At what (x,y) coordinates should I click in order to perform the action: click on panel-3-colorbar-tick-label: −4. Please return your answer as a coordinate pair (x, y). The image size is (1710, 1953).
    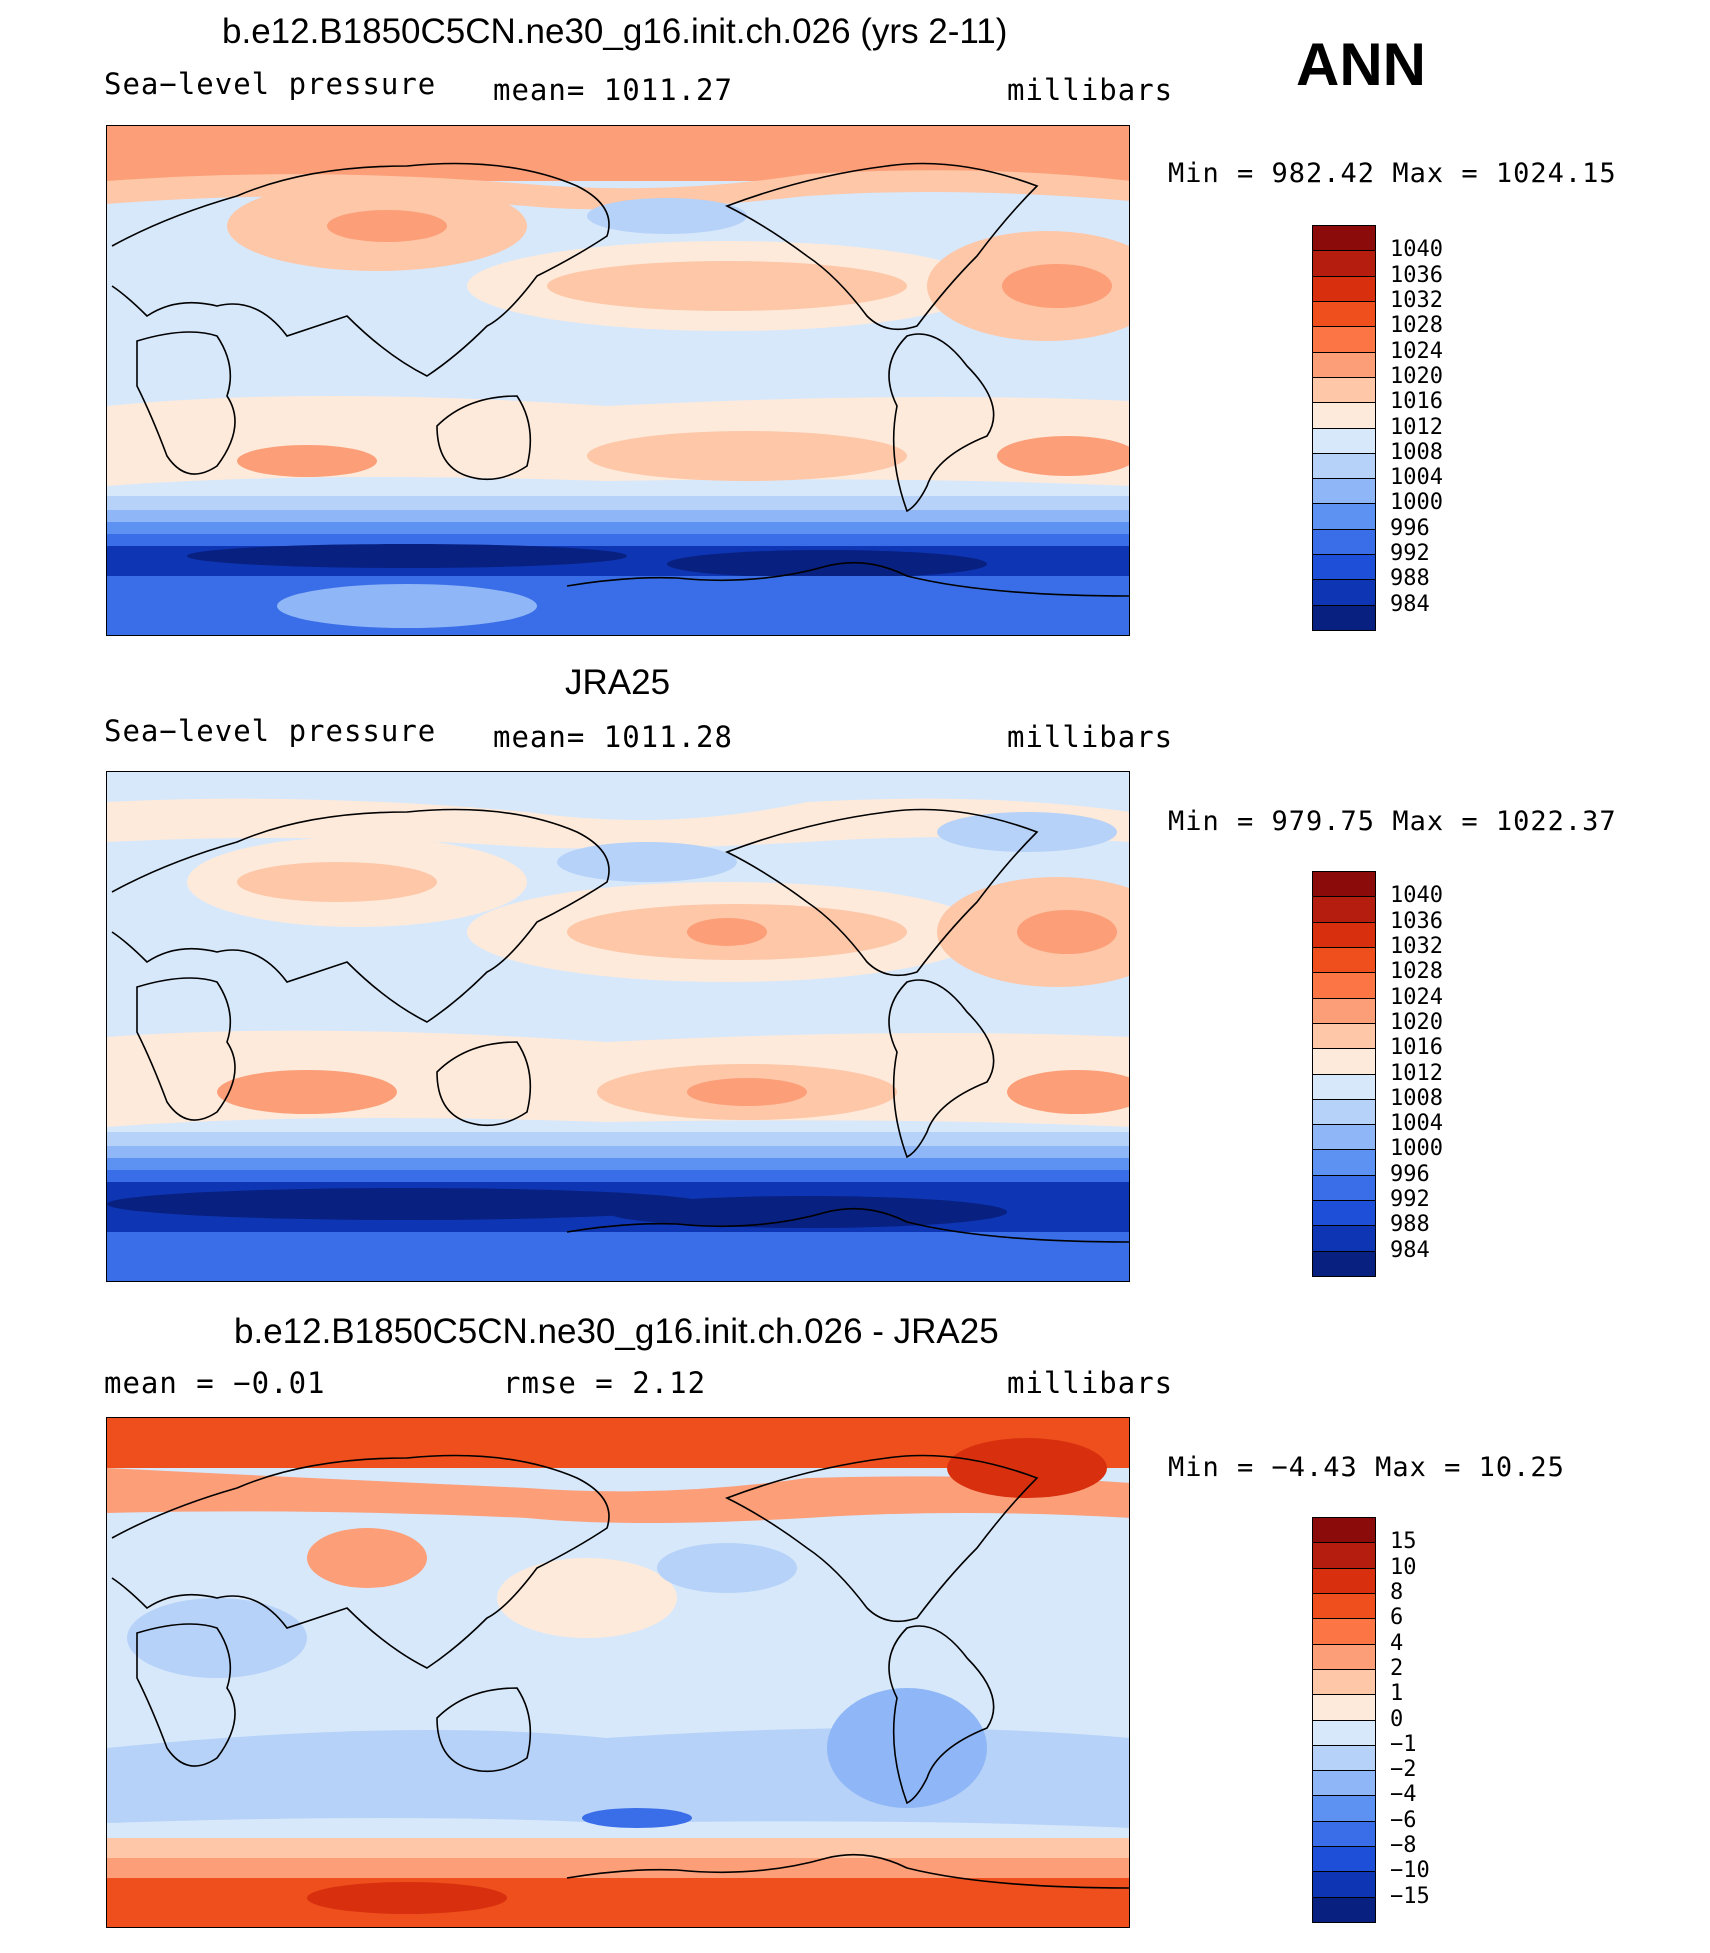
    Looking at the image, I should click on (1403, 1795).